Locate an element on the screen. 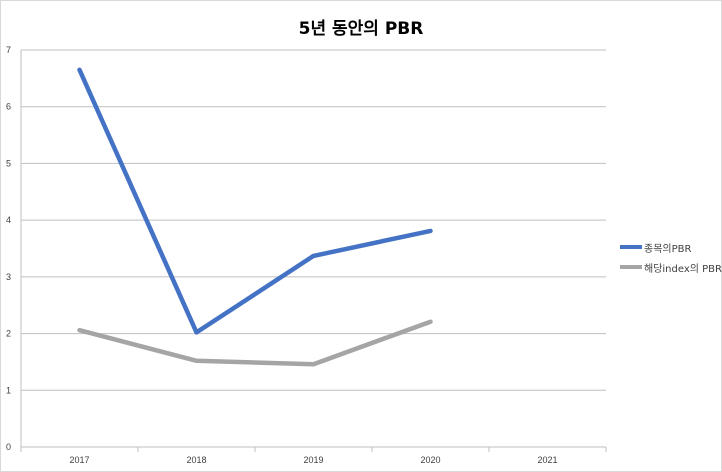 The width and height of the screenshot is (722, 472). x-tick-label-2020: 2020 is located at coordinates (430, 460).